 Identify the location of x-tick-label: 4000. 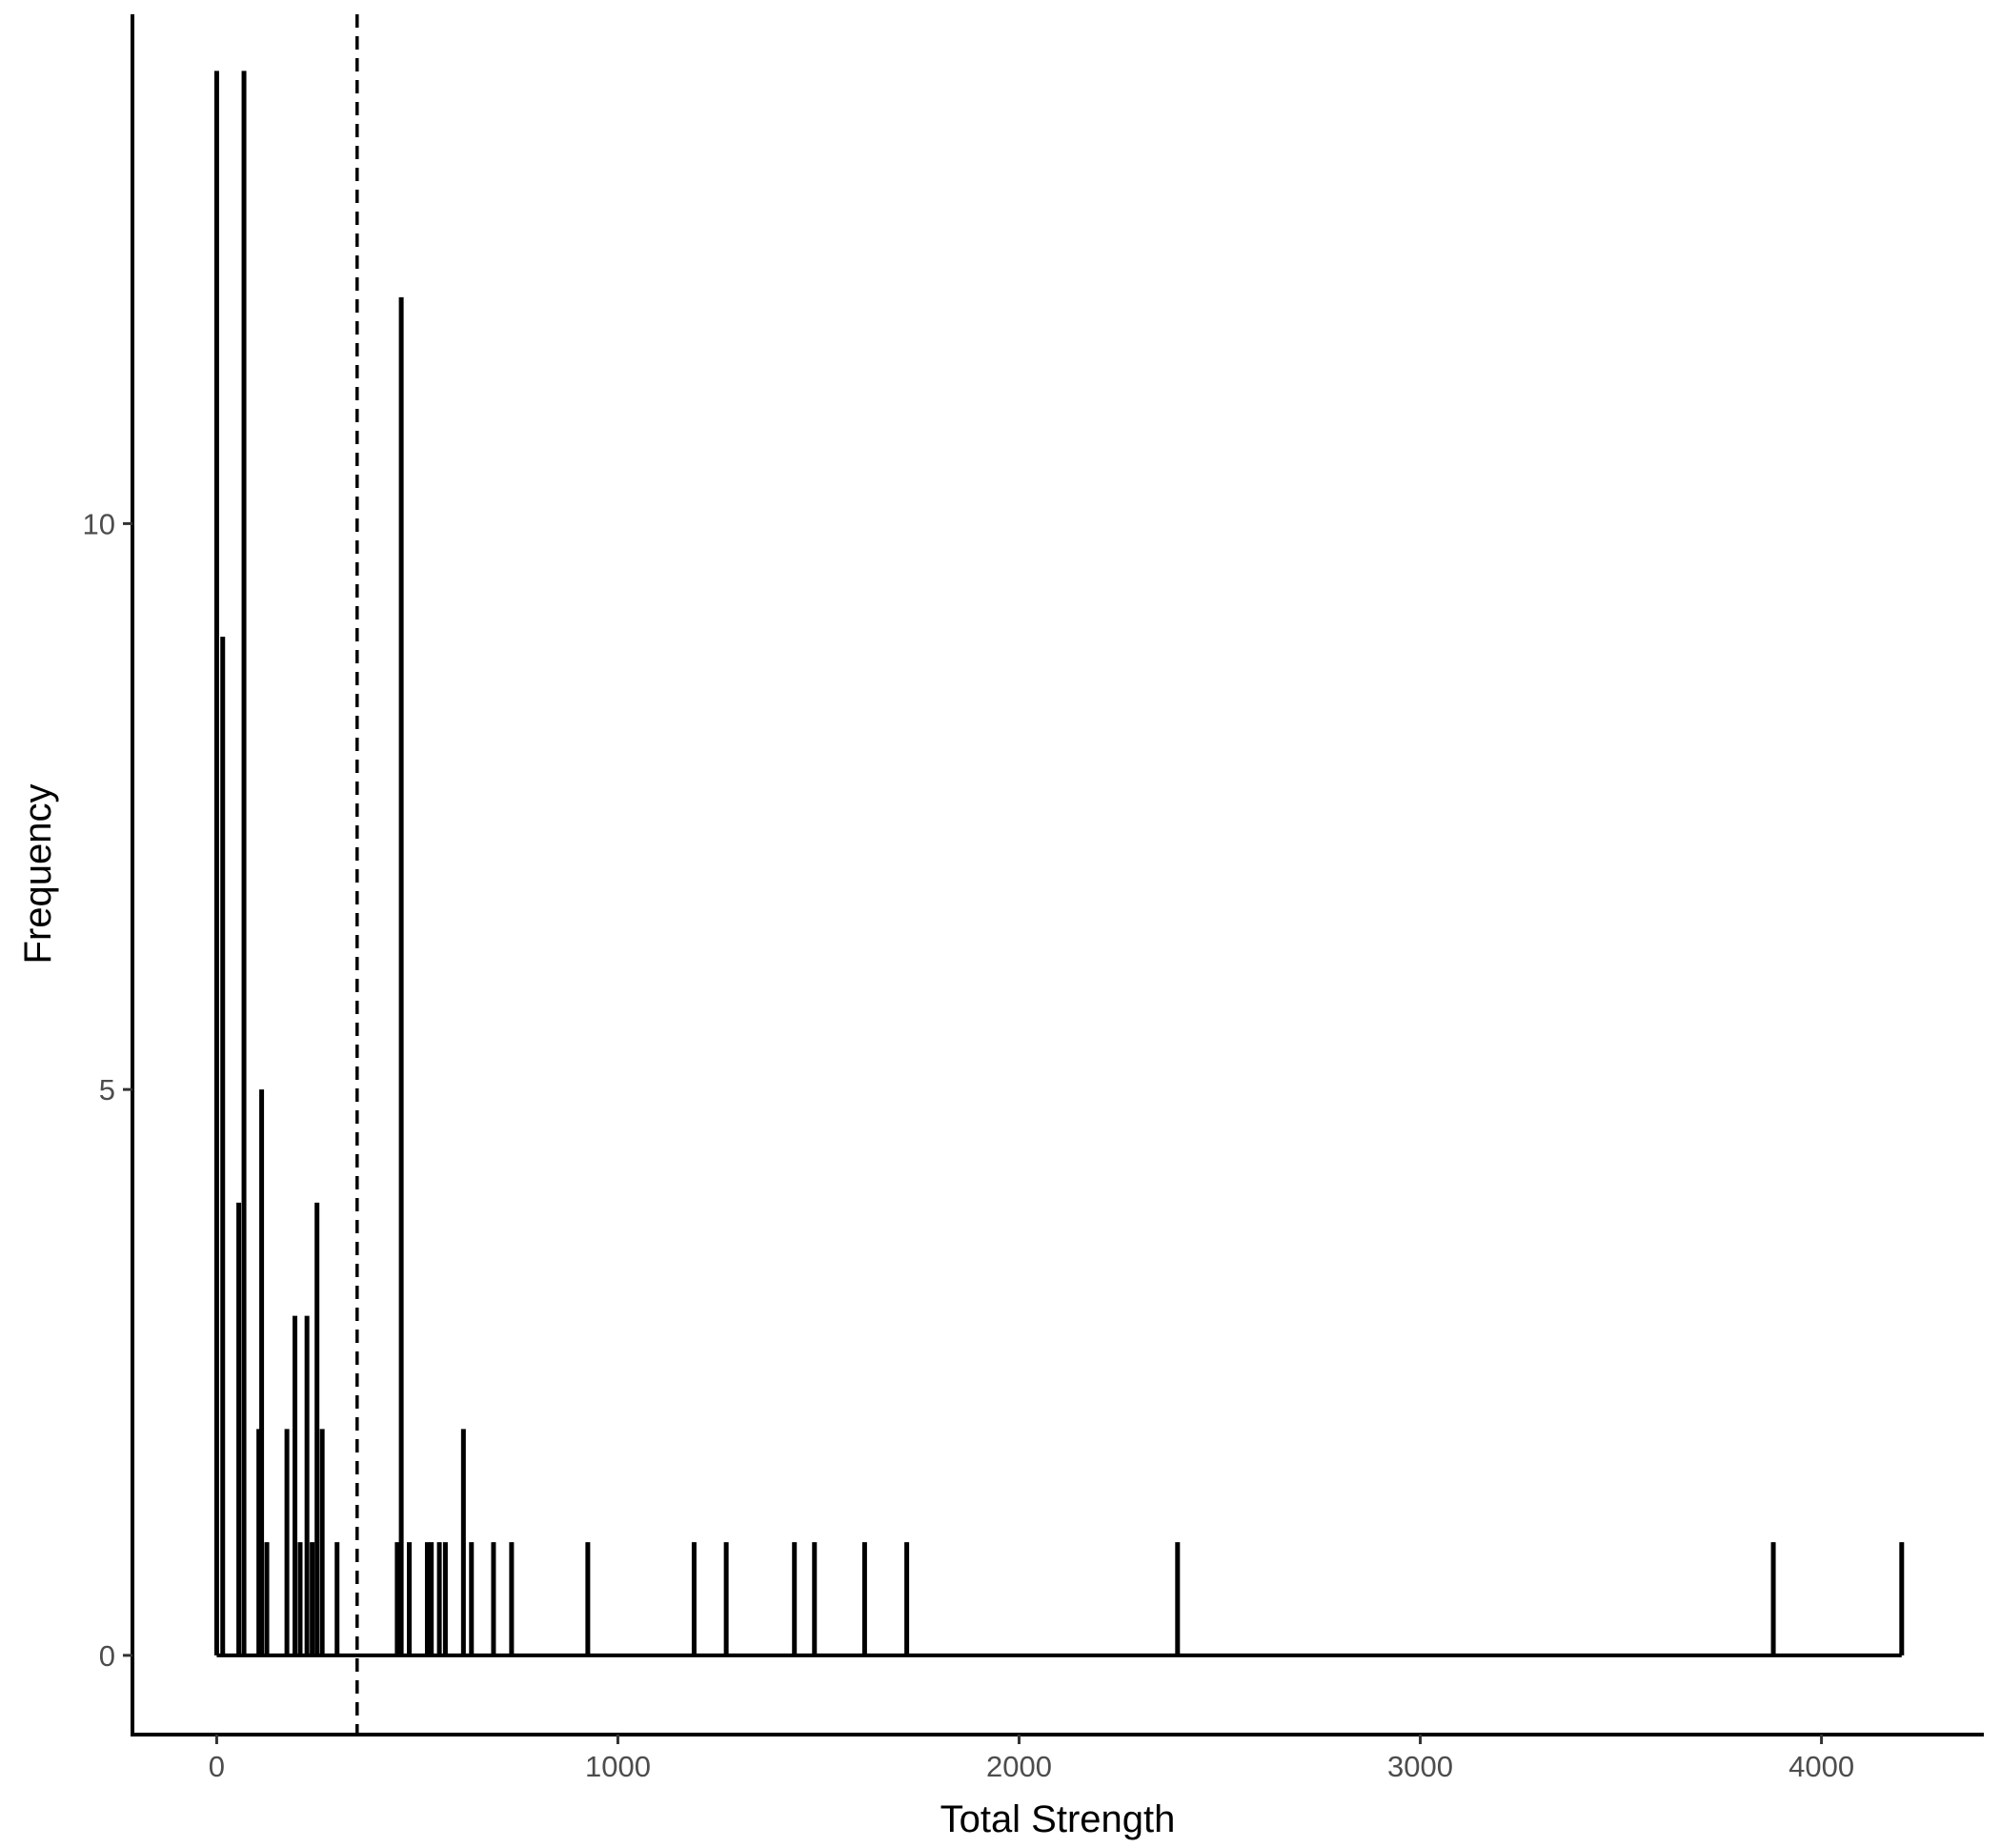
(1821, 1766).